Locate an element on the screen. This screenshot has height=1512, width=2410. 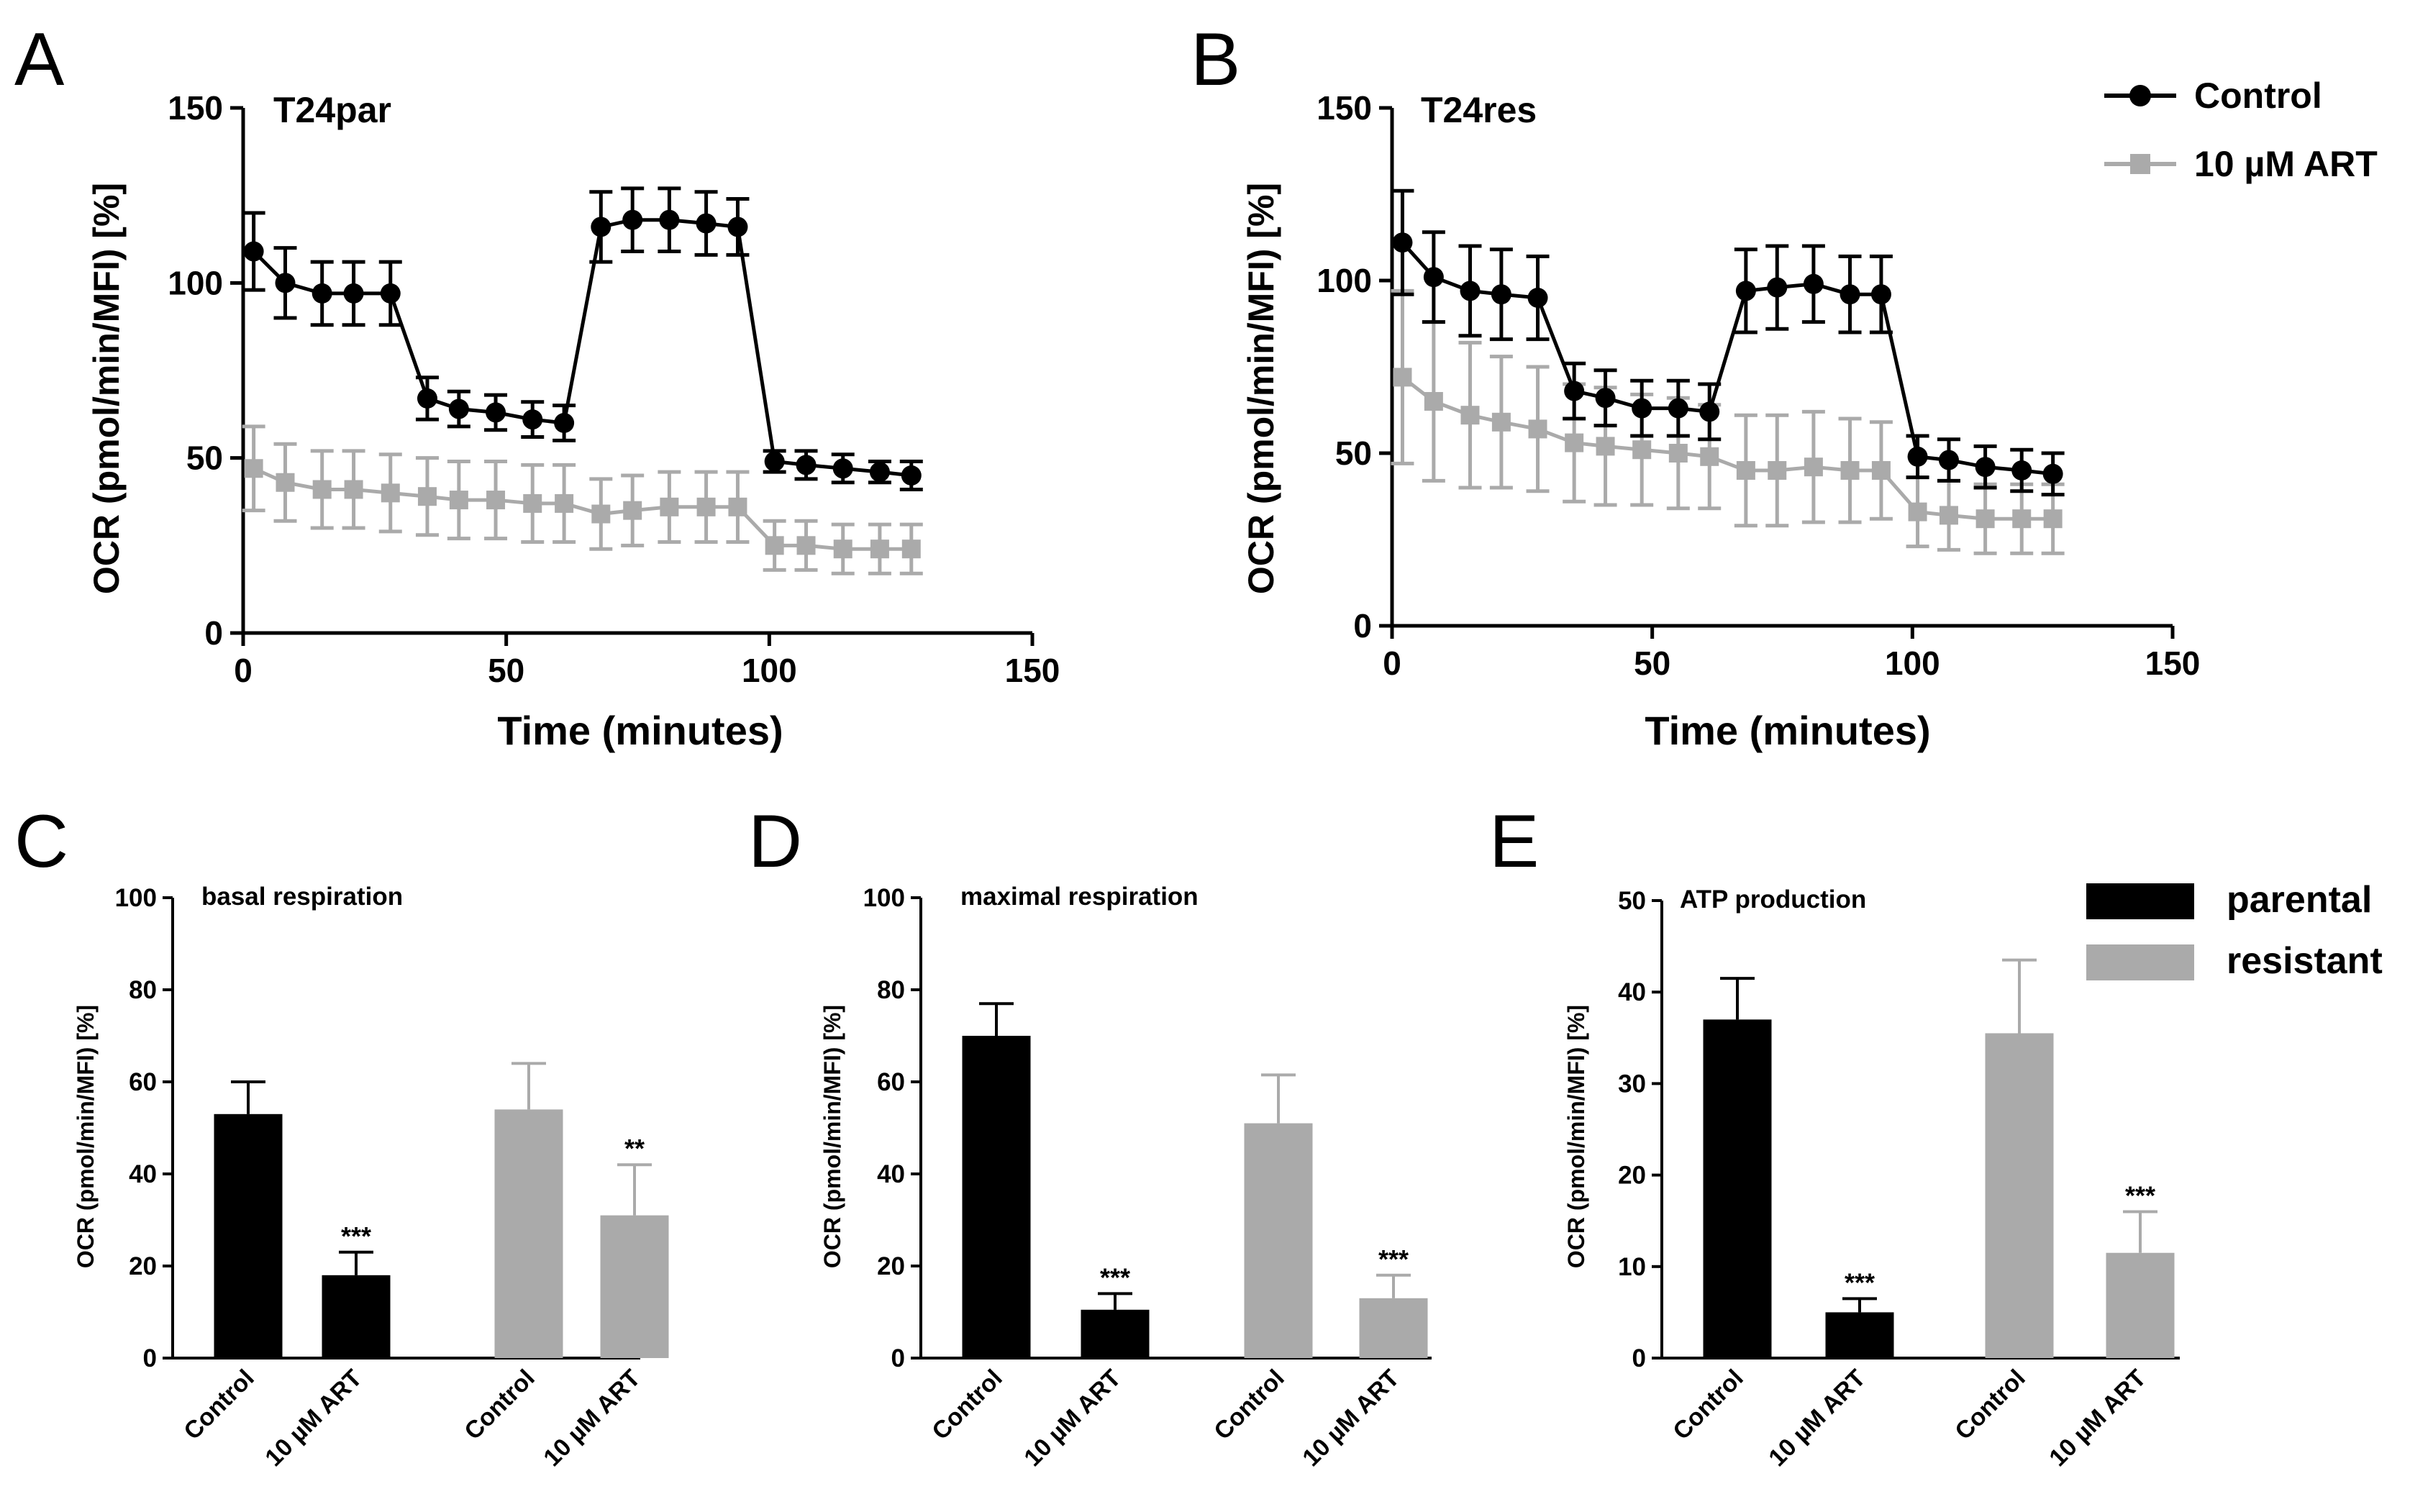
panel-e-category-label: 10 µM ART is located at coordinates (1817, 1418).